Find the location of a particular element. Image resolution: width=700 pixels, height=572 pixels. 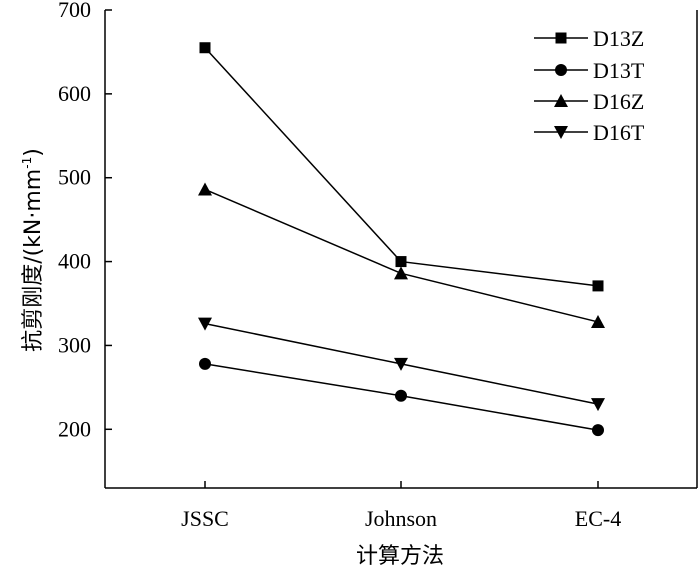

y-axis-title-tail: ) is located at coordinates (33, 152).